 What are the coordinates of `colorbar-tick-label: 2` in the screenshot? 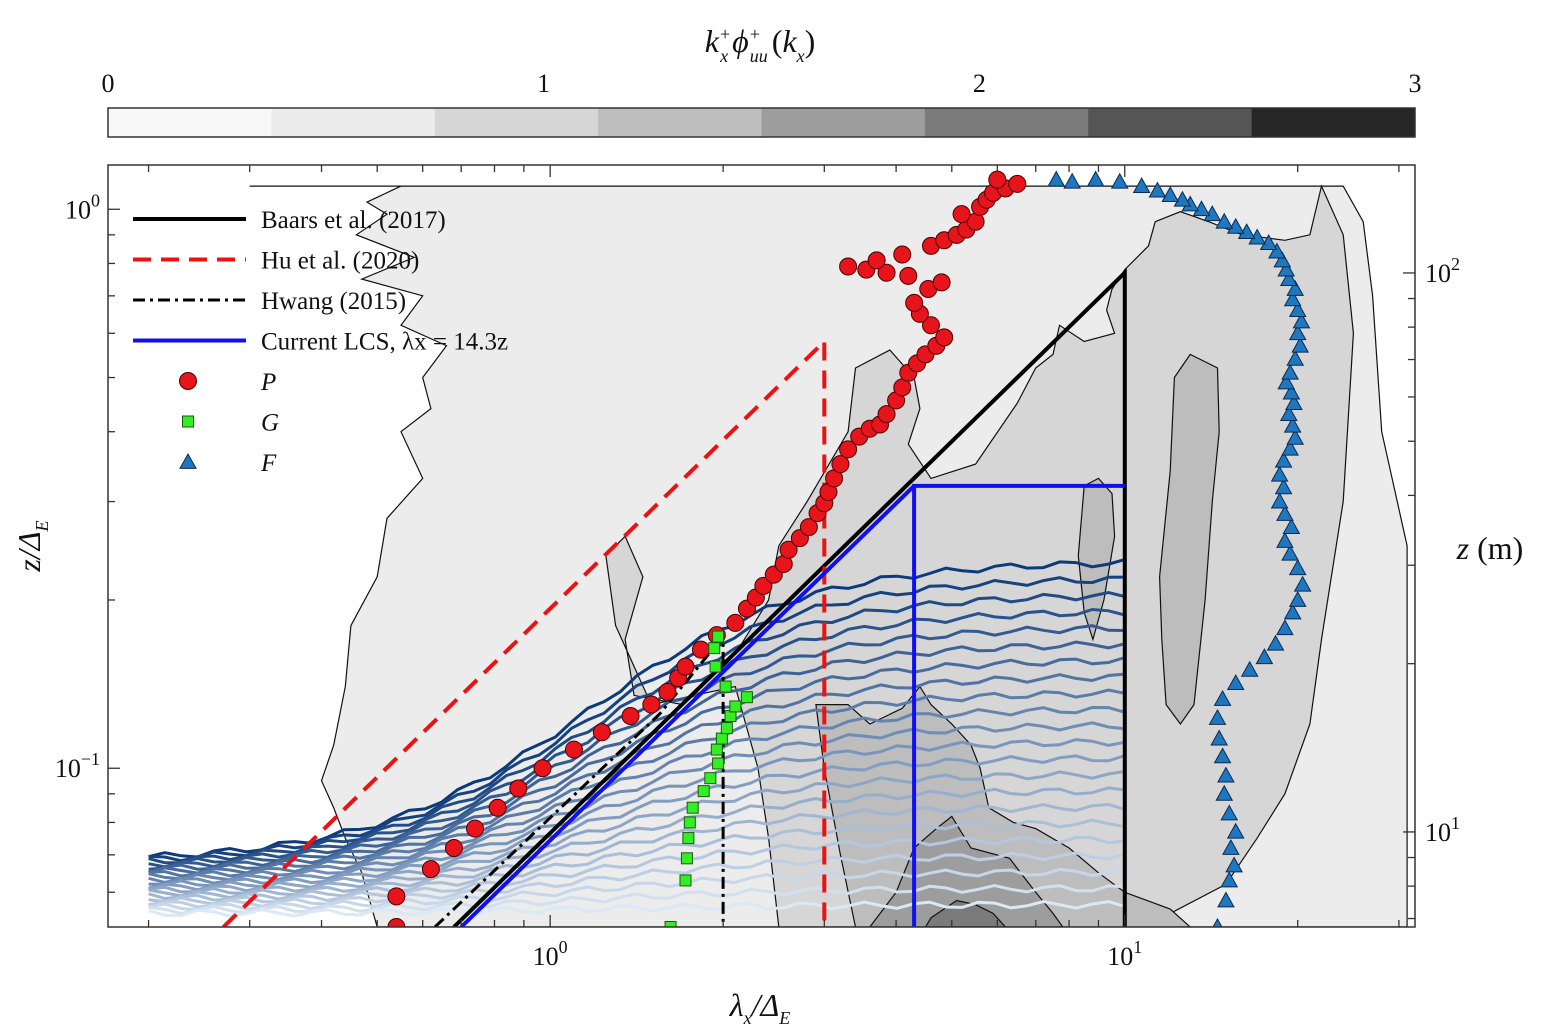 It's located at (979, 83).